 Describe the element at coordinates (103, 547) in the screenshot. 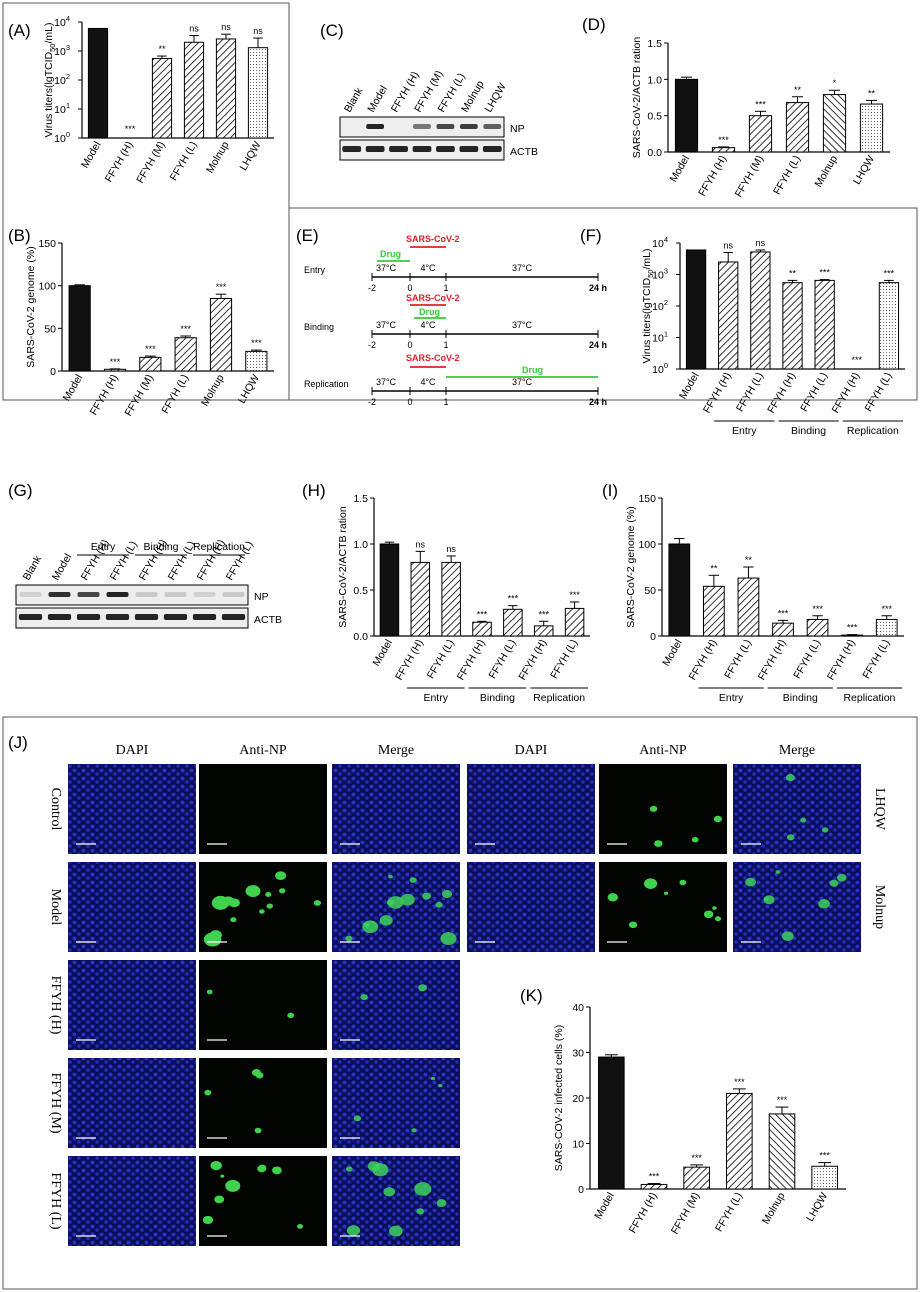

I see `blot-group-label: Entry` at that location.